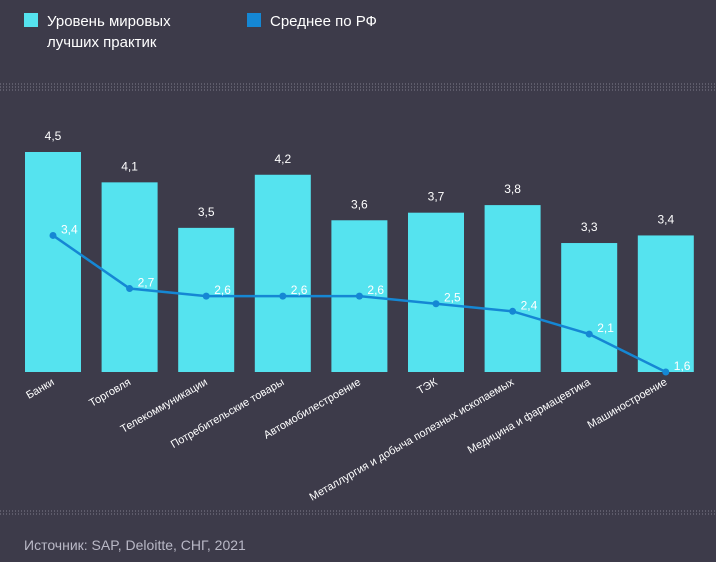  What do you see at coordinates (135, 545) in the screenshot?
I see `source-note: Источник: SAP, Deloitte, СНГ, 2021` at bounding box center [135, 545].